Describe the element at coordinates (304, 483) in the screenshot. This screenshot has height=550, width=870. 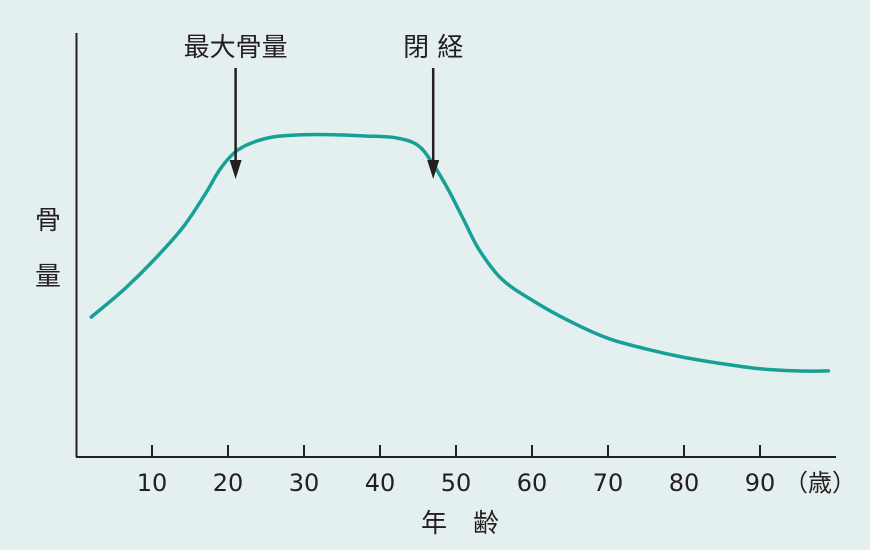
I see `x-tick-label-30: 30` at that location.